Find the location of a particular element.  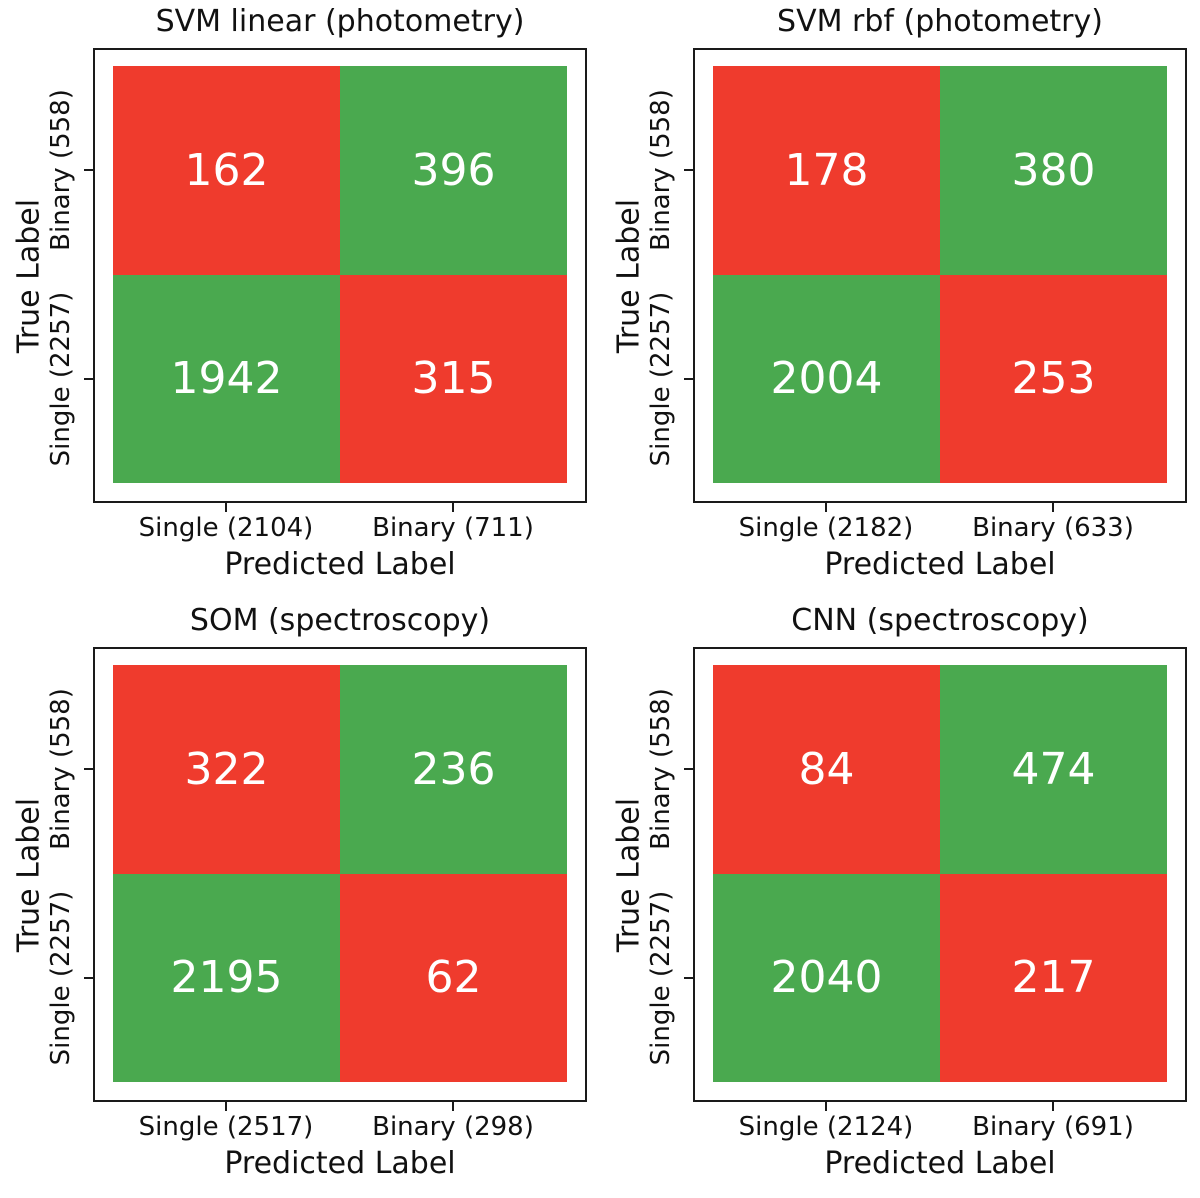

cell-true-binary-pred-single: 178 is located at coordinates (826, 170).